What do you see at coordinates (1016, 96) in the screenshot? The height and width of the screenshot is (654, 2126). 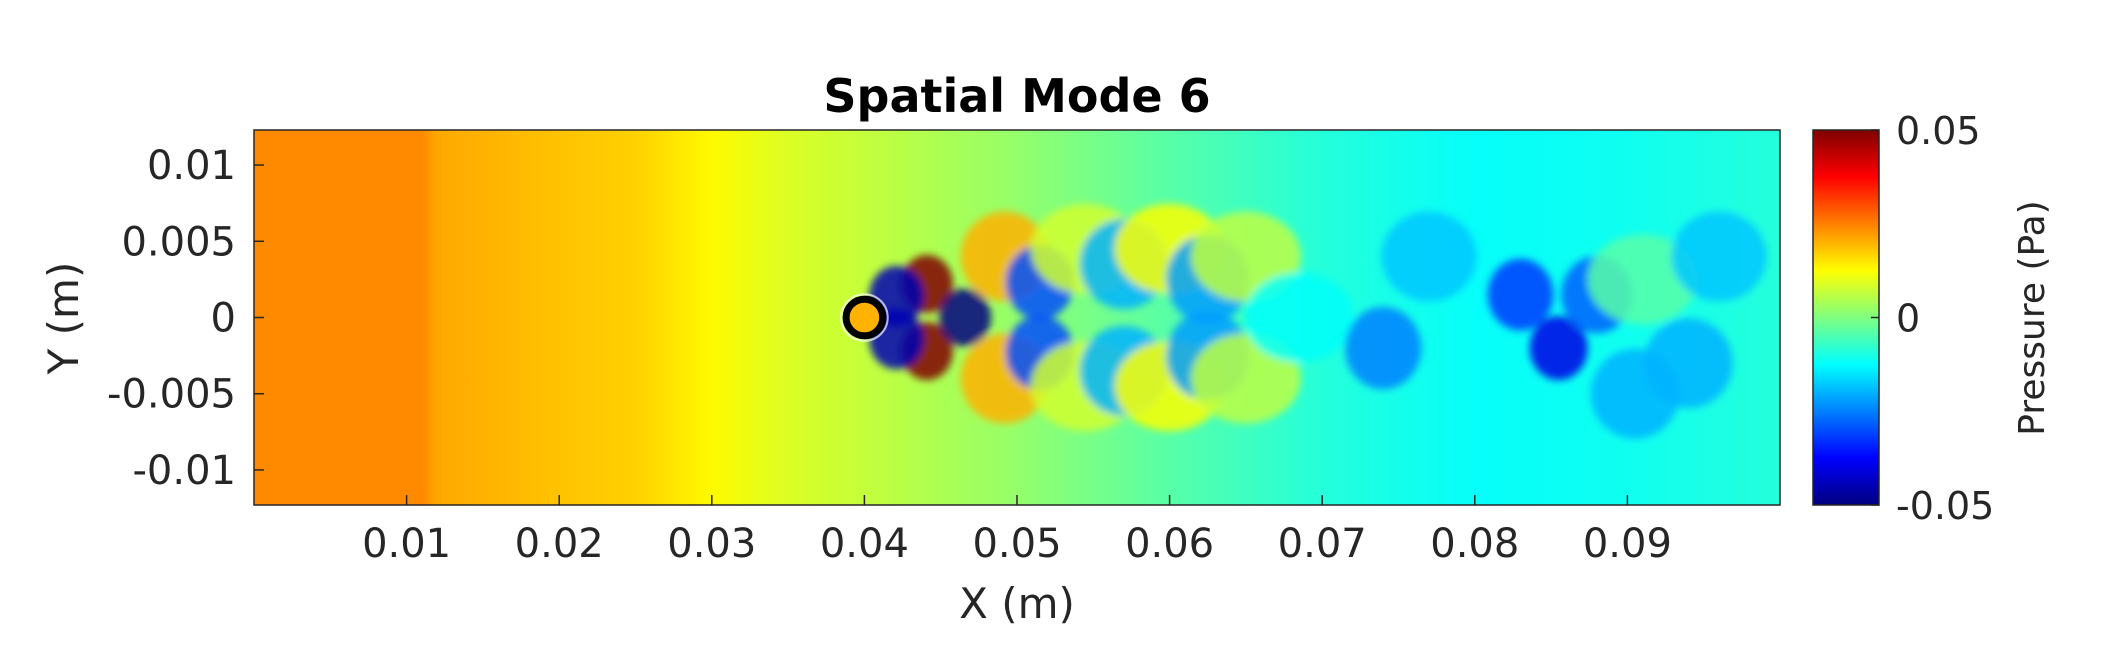 I see `chart-title: Spatial Mode 6` at bounding box center [1016, 96].